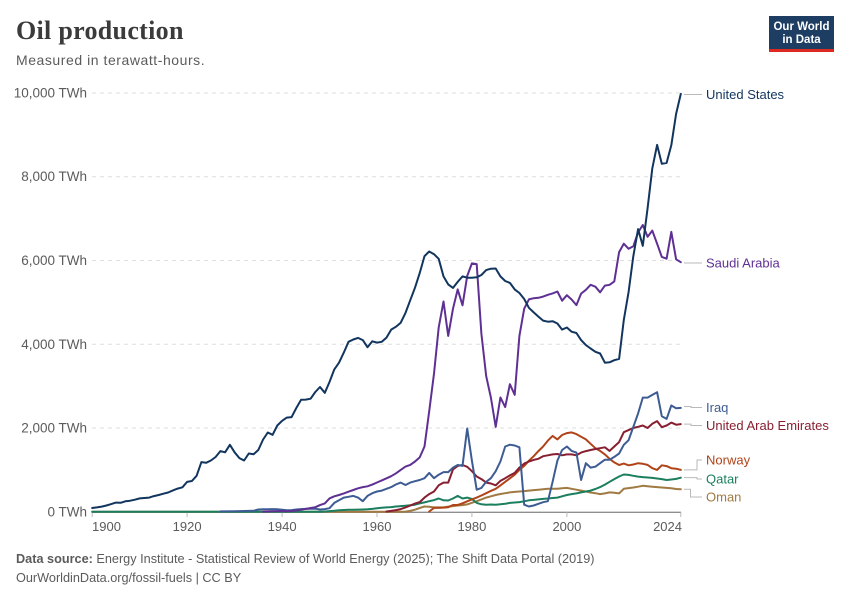  What do you see at coordinates (717, 407) in the screenshot?
I see `svg-text: Iraq` at bounding box center [717, 407].